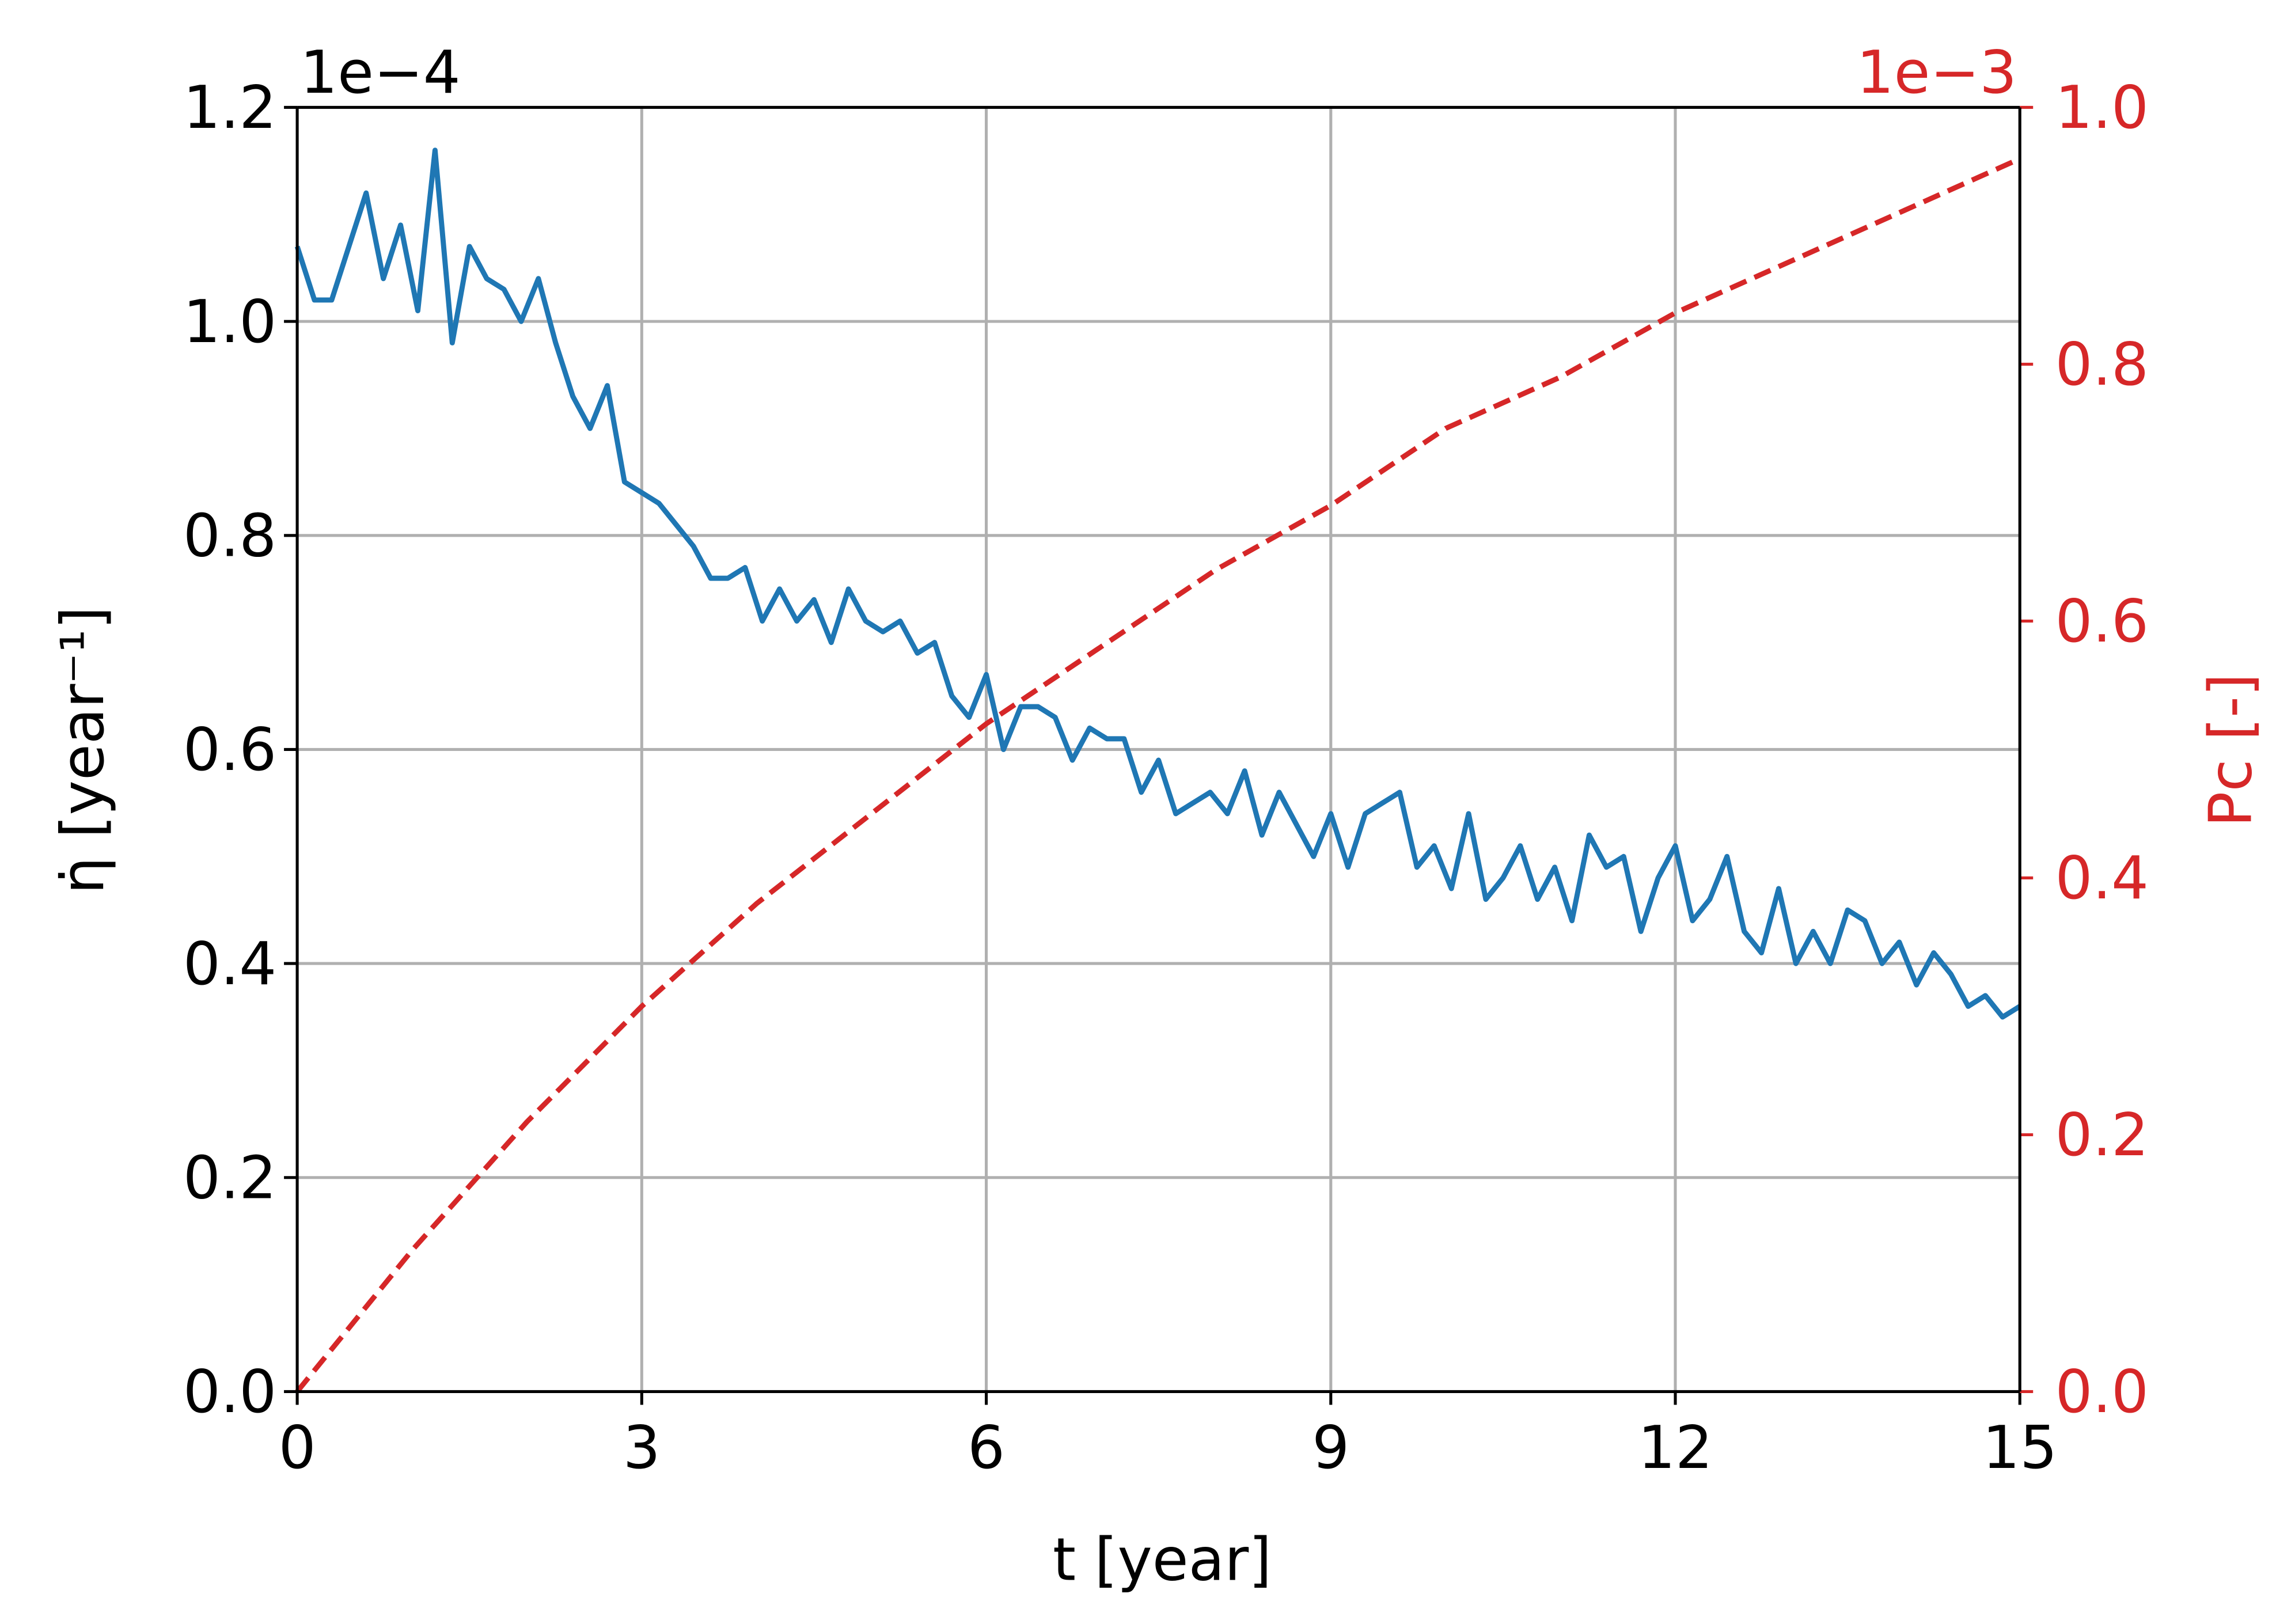 This screenshot has width=2295, height=1624. What do you see at coordinates (2102, 1135) in the screenshot?
I see `y2-tick-label: 0.2` at bounding box center [2102, 1135].